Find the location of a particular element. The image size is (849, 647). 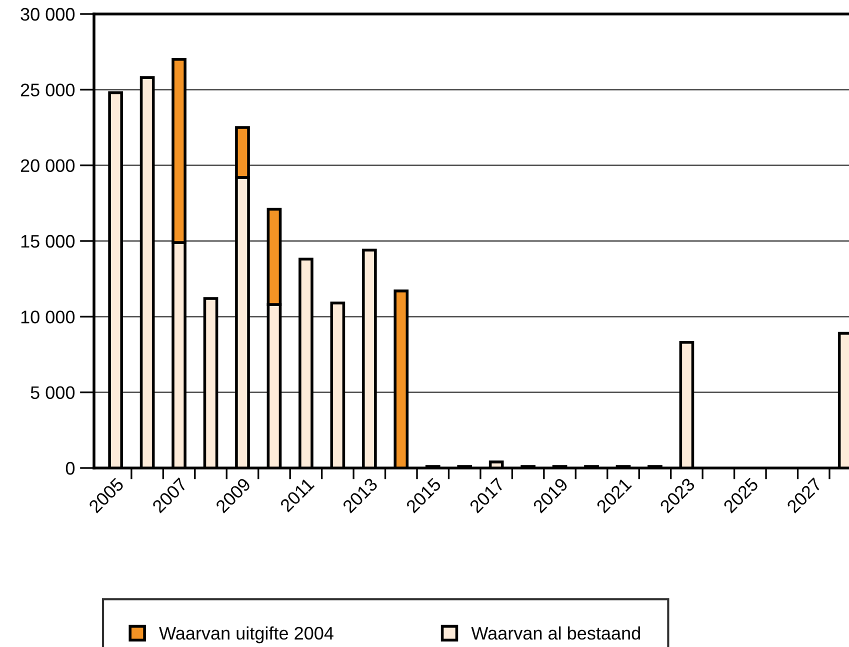

y-tick-label: 0 is located at coordinates (70, 468).